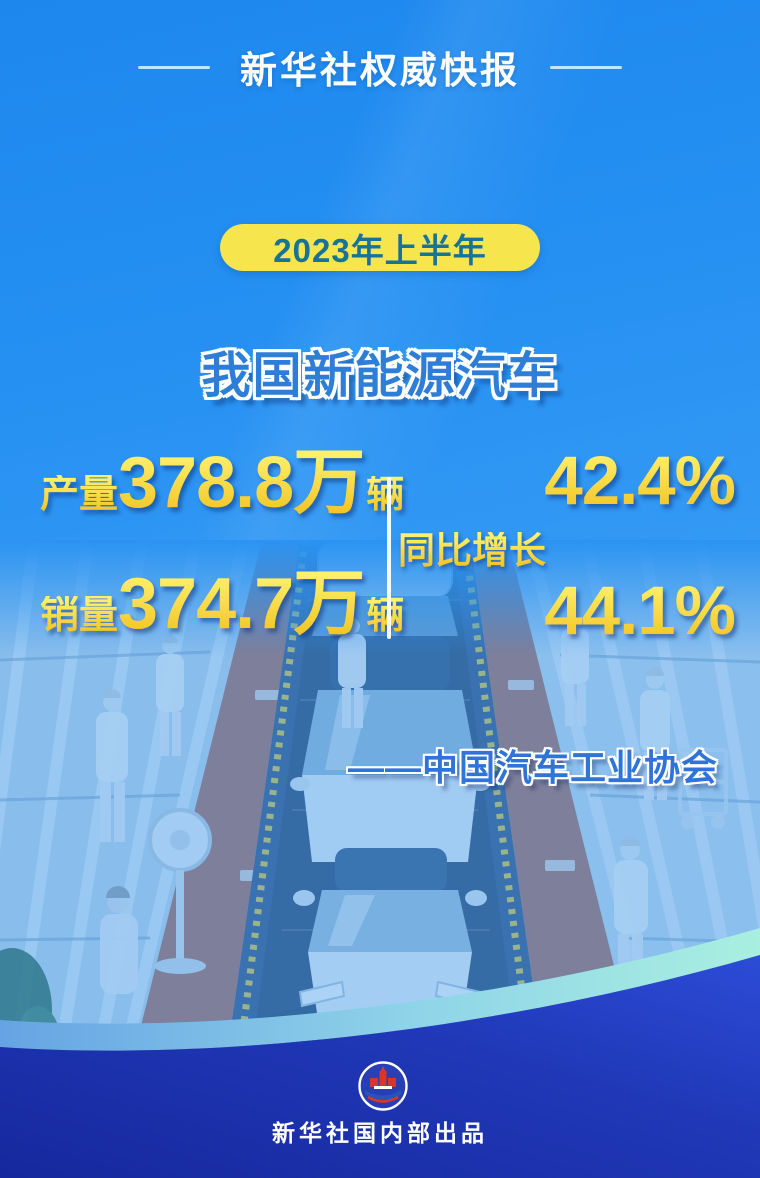  I want to click on sales-value: 374.7万, so click(241, 604).